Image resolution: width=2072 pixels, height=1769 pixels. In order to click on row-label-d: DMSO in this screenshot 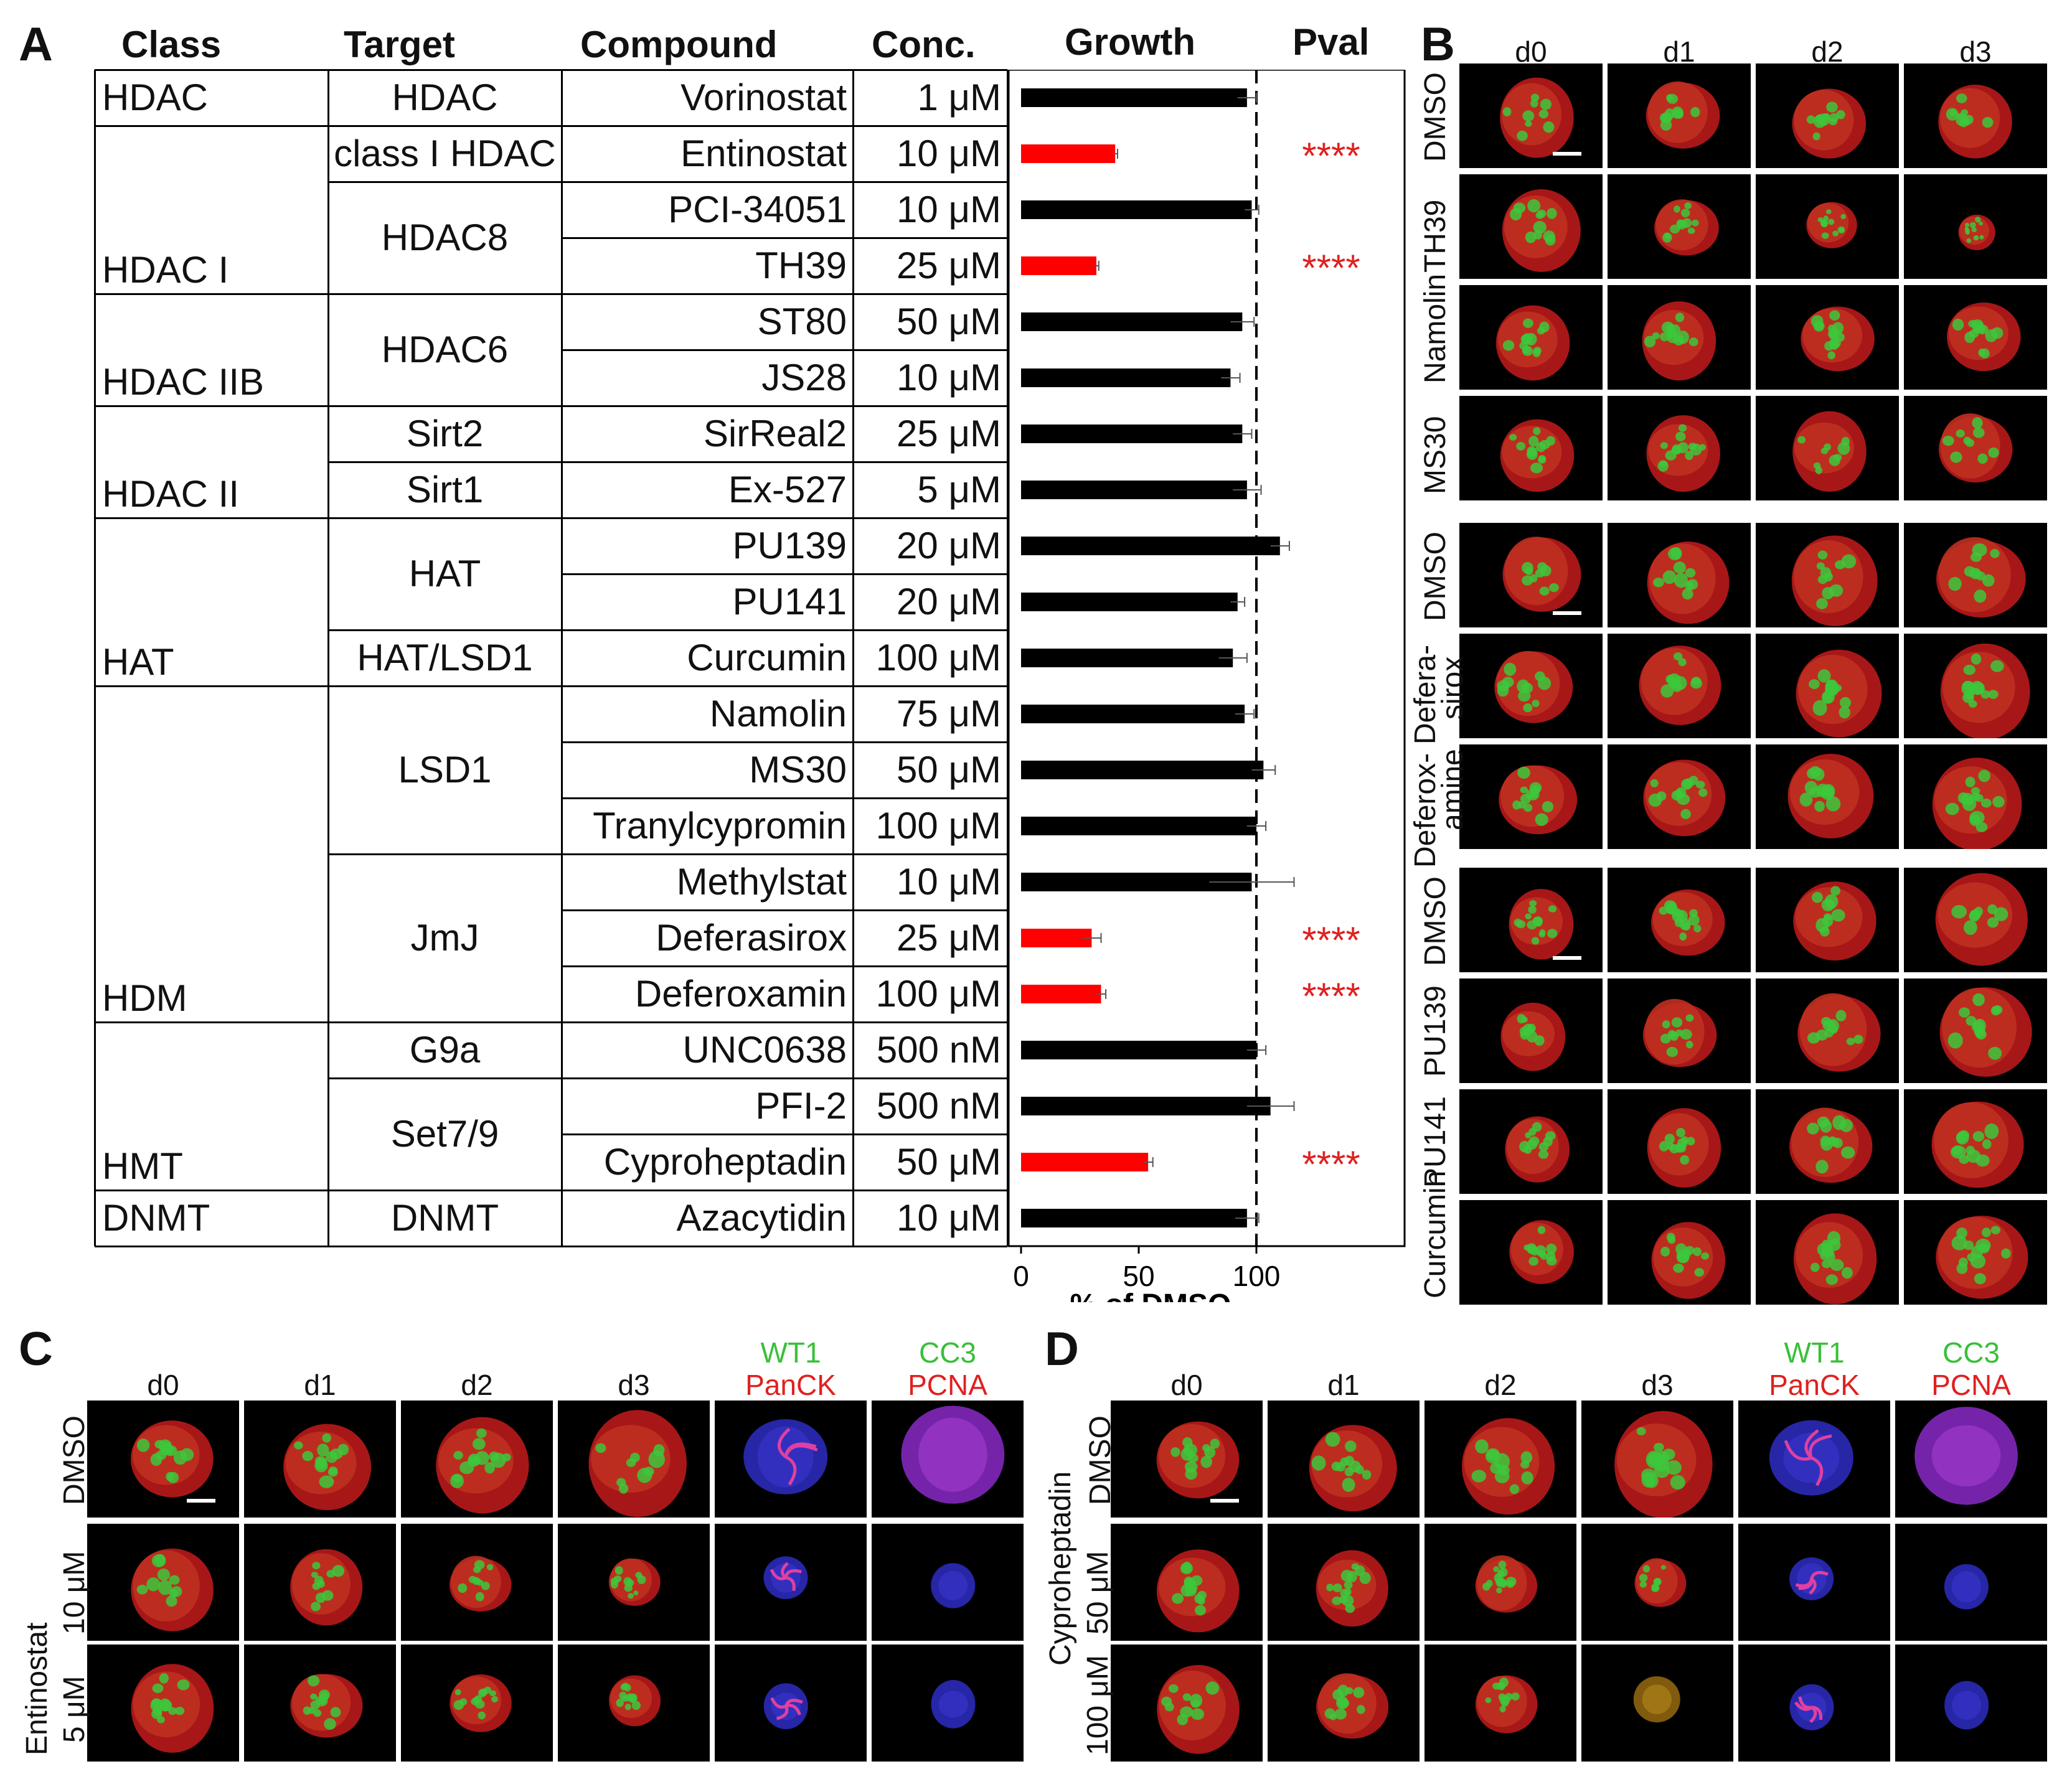, I will do `click(1100, 1460)`.